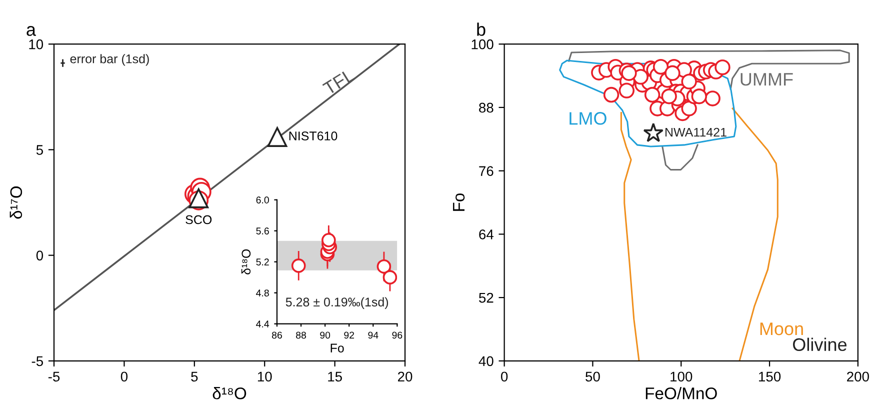 The height and width of the screenshot is (412, 871). What do you see at coordinates (486, 235) in the screenshot?
I see `y-tick-label: 64` at bounding box center [486, 235].